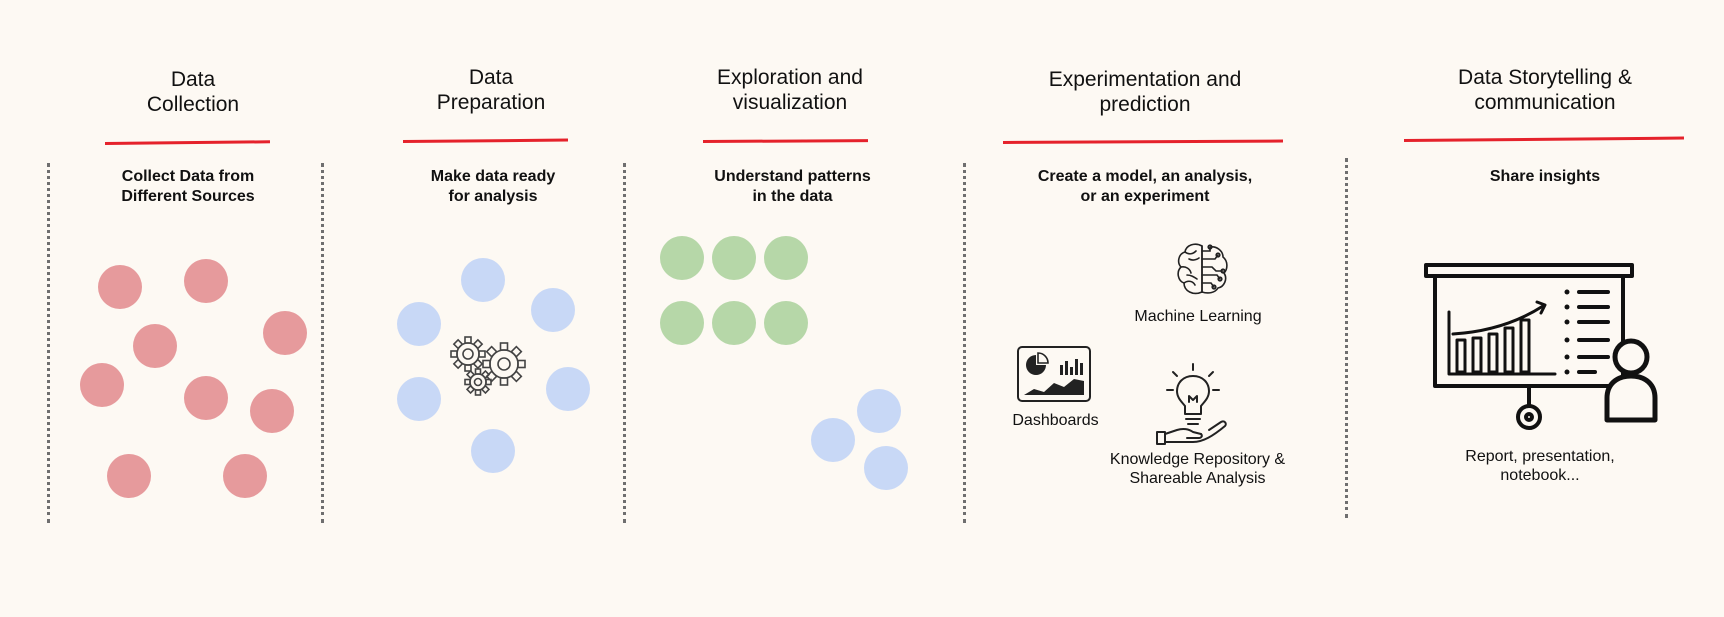 Image resolution: width=1724 pixels, height=617 pixels. Describe the element at coordinates (1202, 269) in the screenshot. I see `brain-icon` at that location.